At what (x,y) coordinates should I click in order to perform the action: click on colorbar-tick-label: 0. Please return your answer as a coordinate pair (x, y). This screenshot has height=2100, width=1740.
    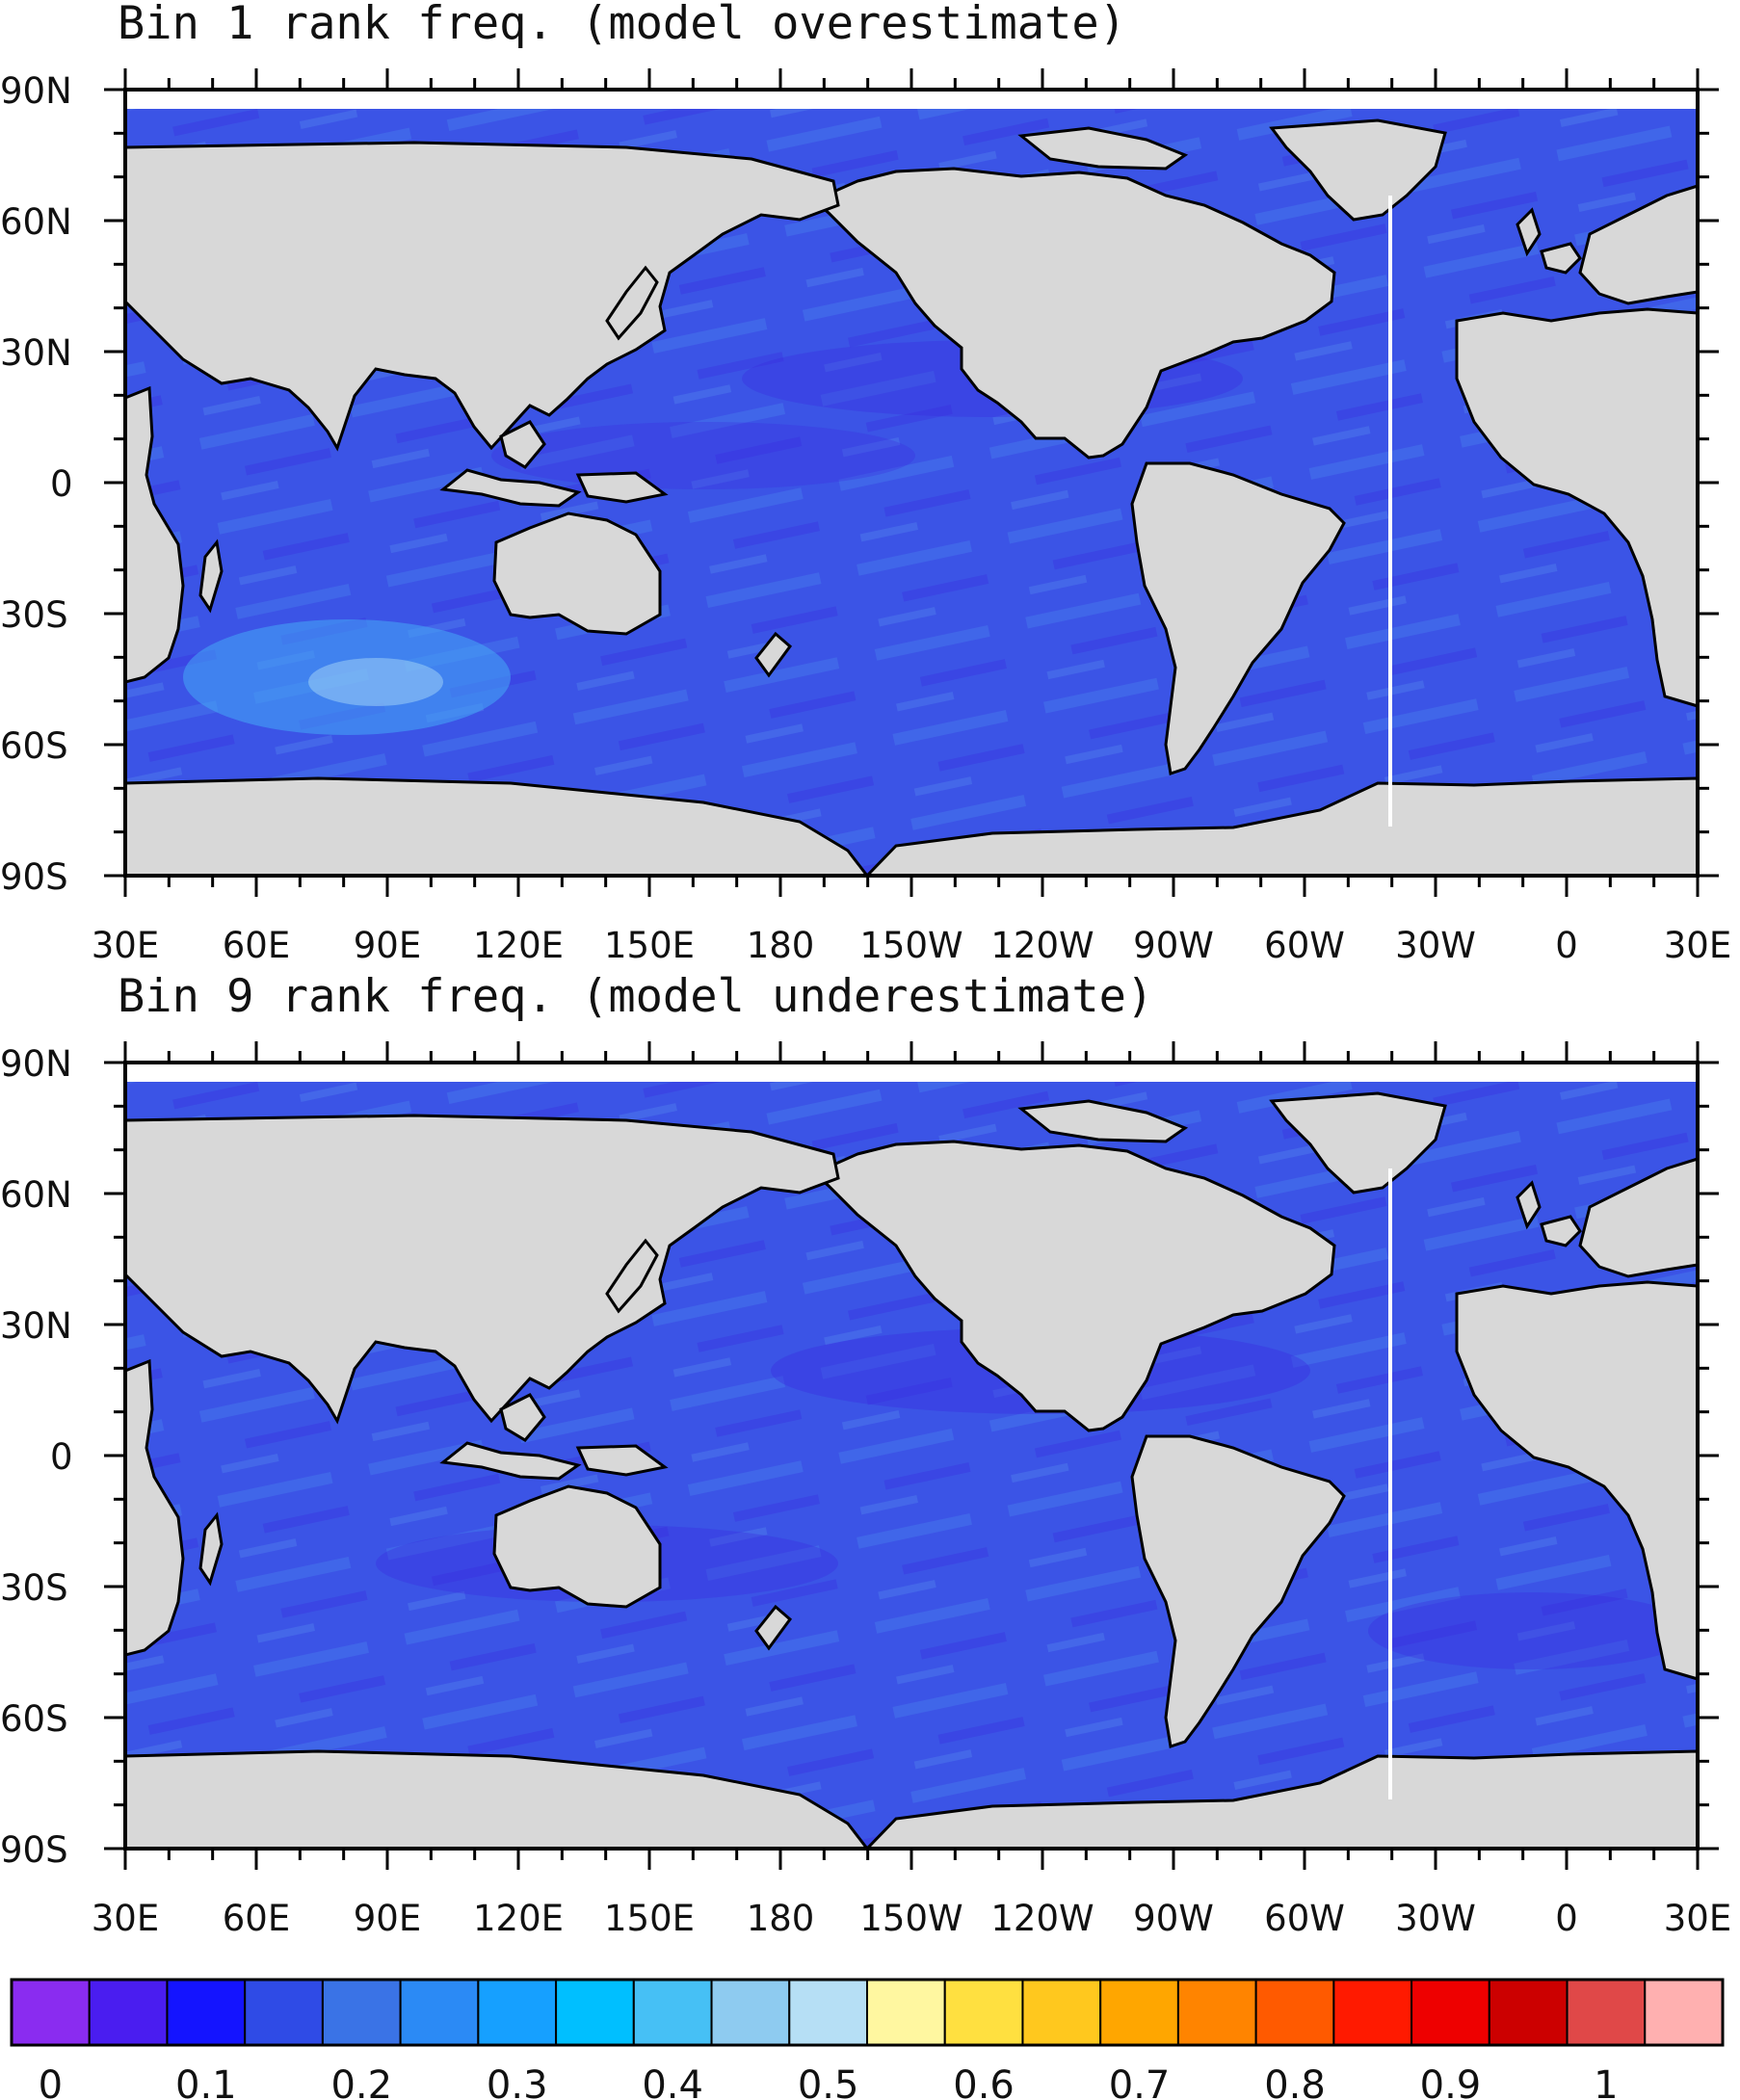
    Looking at the image, I should click on (51, 2082).